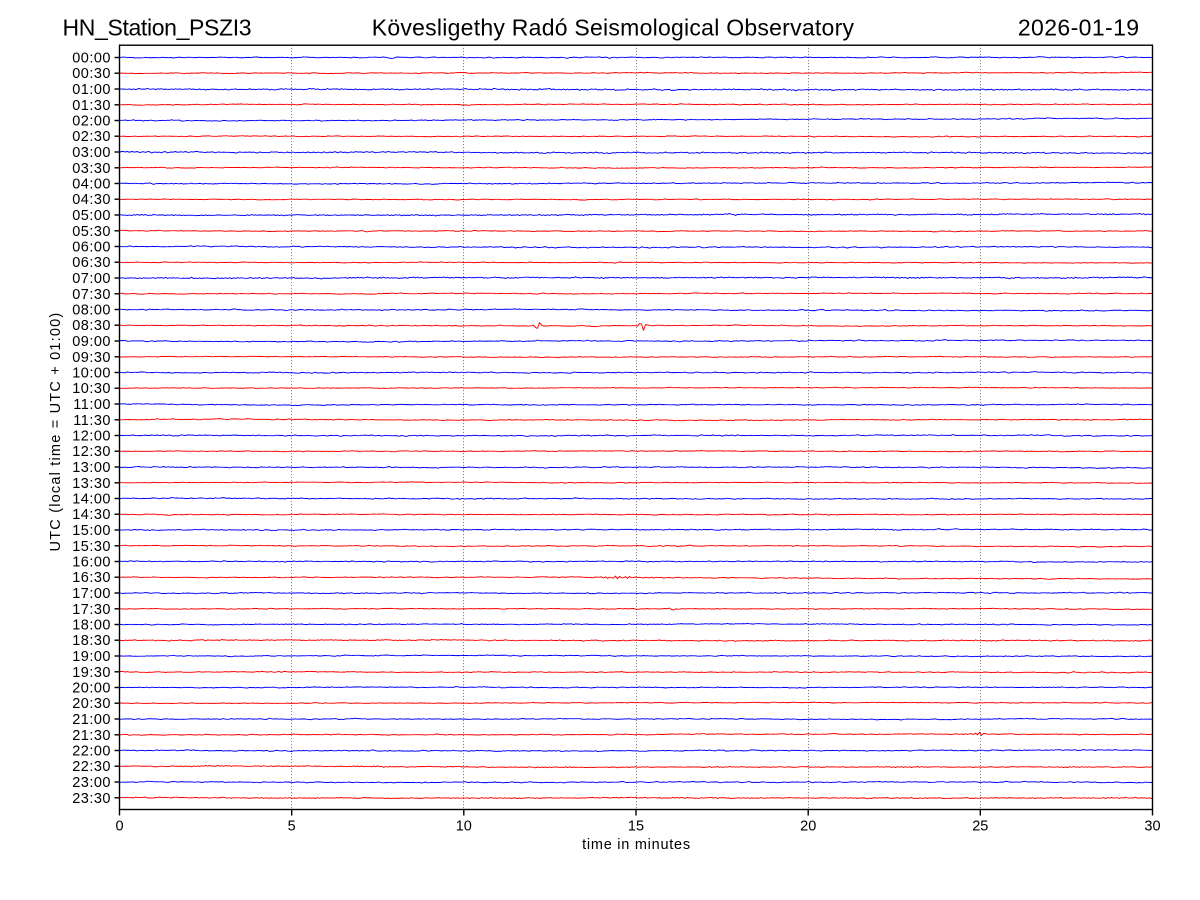 The image size is (1200, 900). What do you see at coordinates (808, 827) in the screenshot?
I see `svg-text: 20` at bounding box center [808, 827].